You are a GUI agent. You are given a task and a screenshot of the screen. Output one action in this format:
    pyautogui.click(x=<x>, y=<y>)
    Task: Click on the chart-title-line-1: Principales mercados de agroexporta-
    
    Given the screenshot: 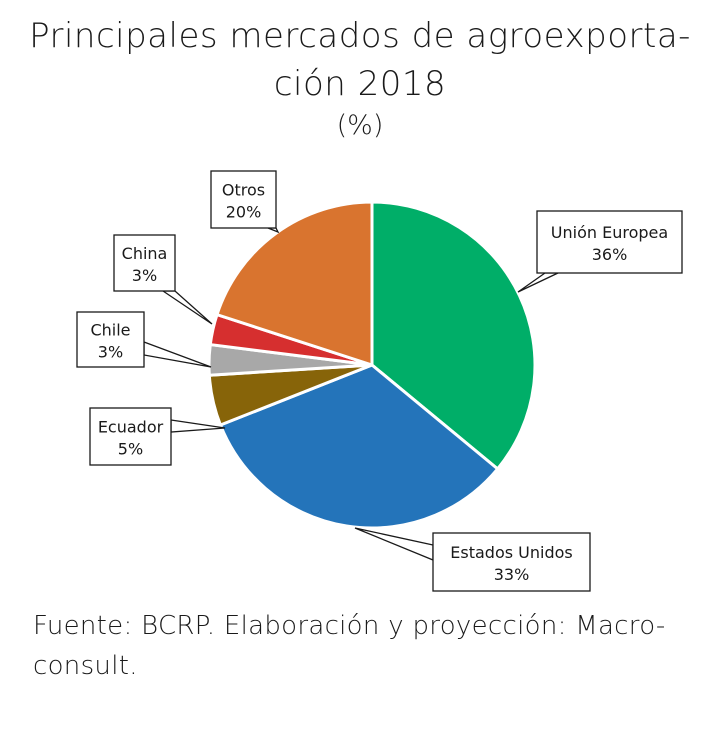 What is the action you would take?
    pyautogui.click(x=360, y=36)
    